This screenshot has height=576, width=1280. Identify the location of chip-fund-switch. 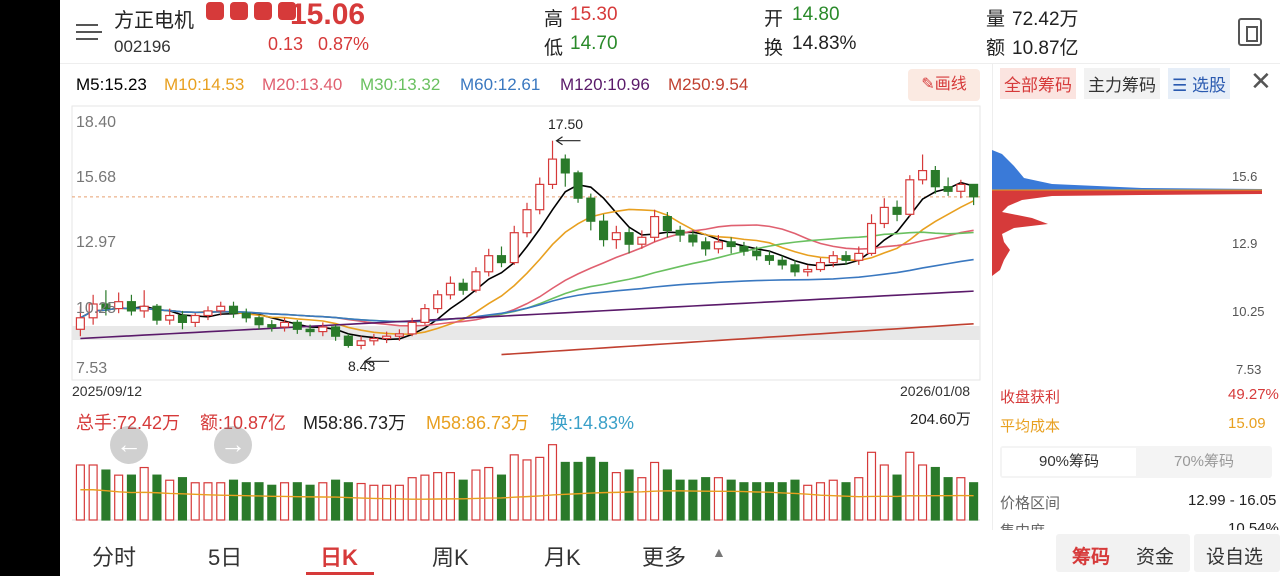
(1123, 553).